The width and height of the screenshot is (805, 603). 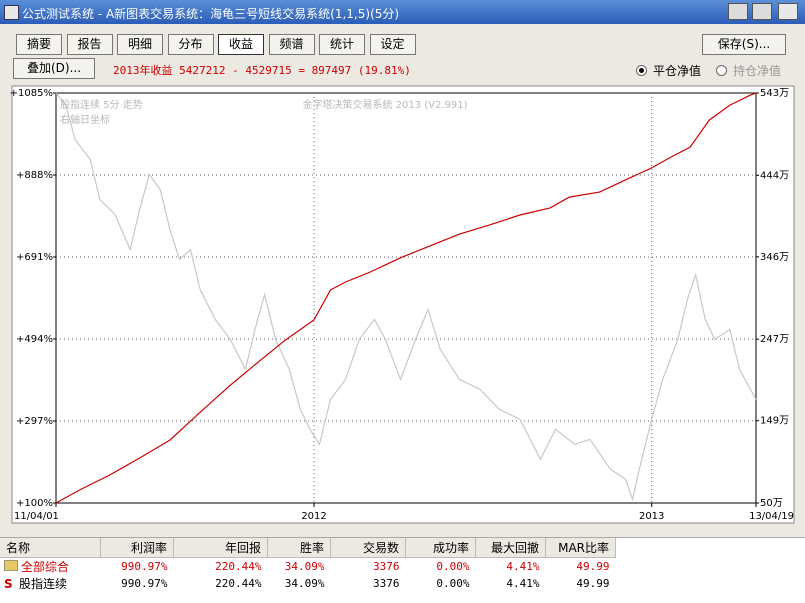 What do you see at coordinates (241, 44) in the screenshot?
I see `tab-button: 收益` at bounding box center [241, 44].